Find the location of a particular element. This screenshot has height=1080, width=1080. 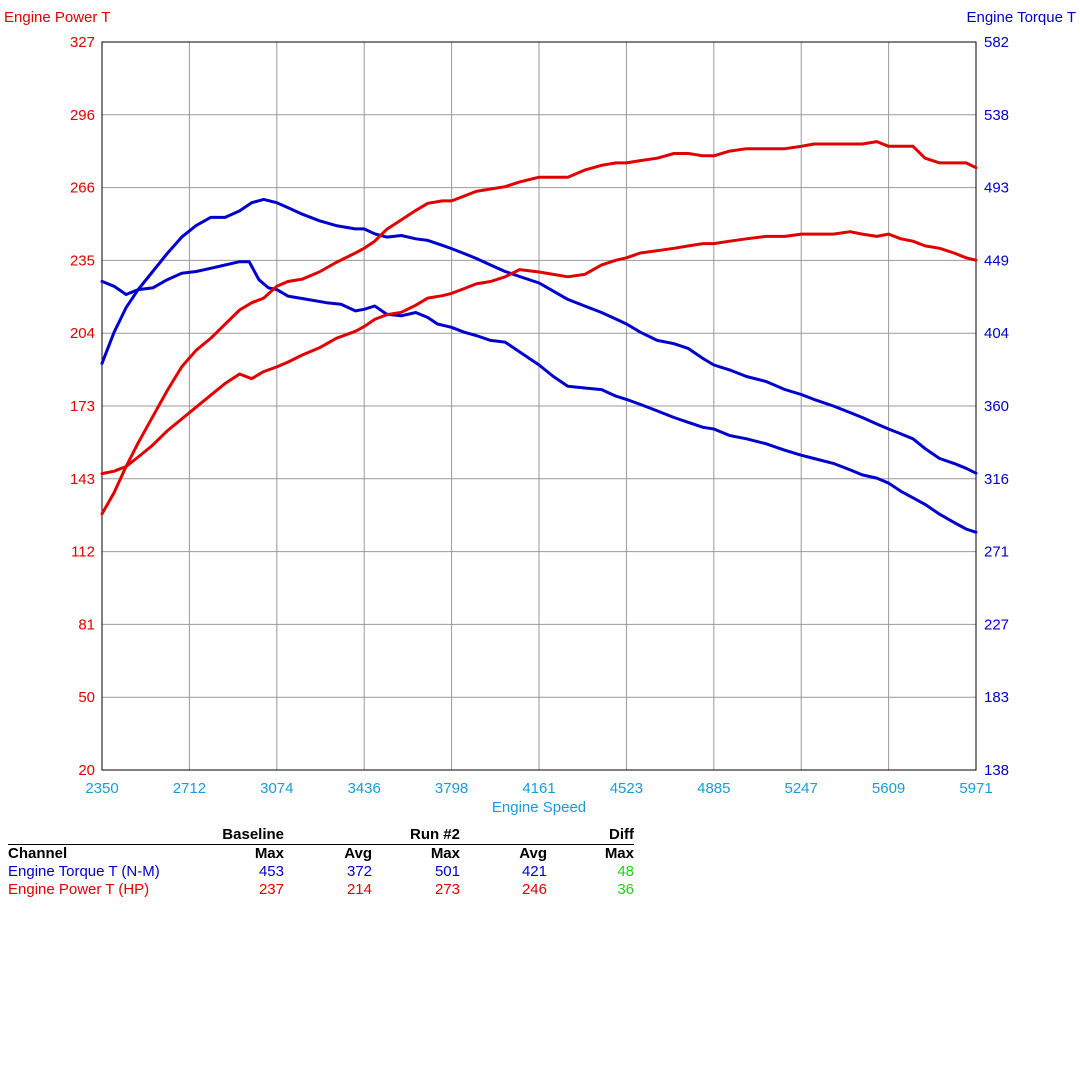

x-tick-label: 5609 is located at coordinates (888, 788).